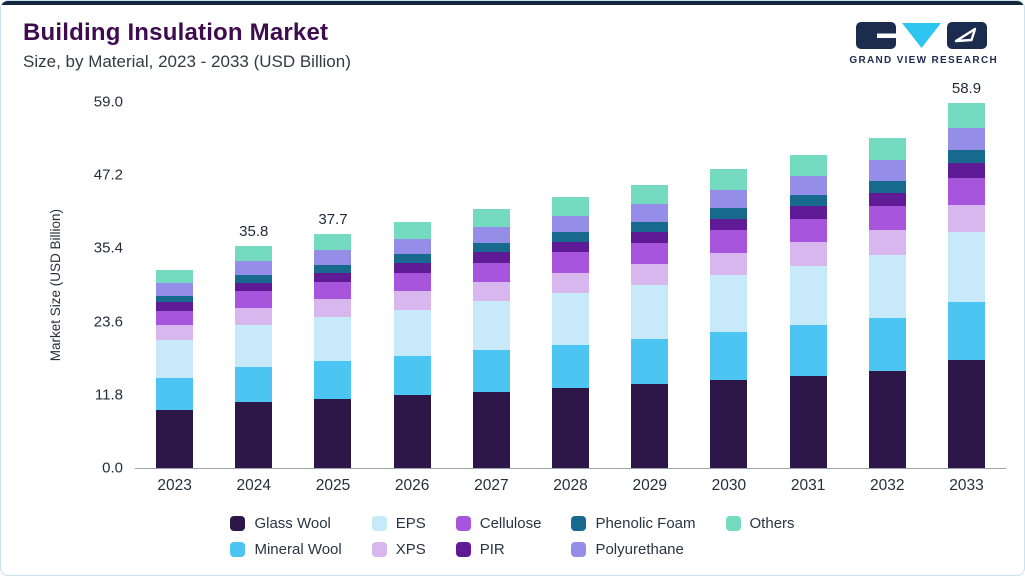 The image size is (1025, 576). I want to click on x-axis-label: 2023, so click(174, 485).